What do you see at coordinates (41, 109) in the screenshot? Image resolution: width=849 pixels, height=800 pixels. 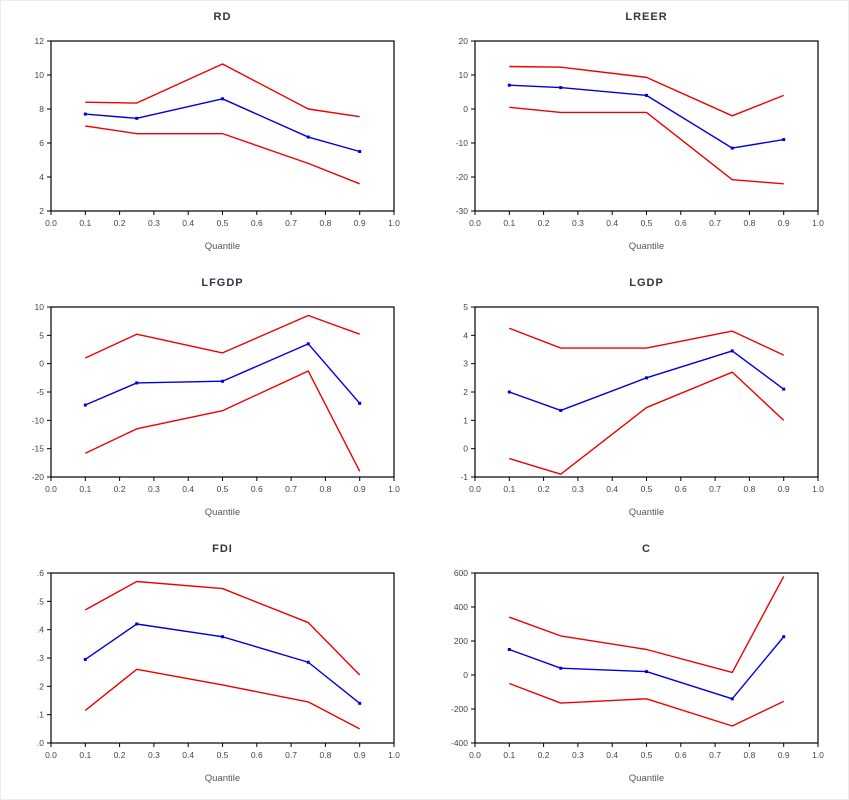 I see `svg-text: 8` at bounding box center [41, 109].